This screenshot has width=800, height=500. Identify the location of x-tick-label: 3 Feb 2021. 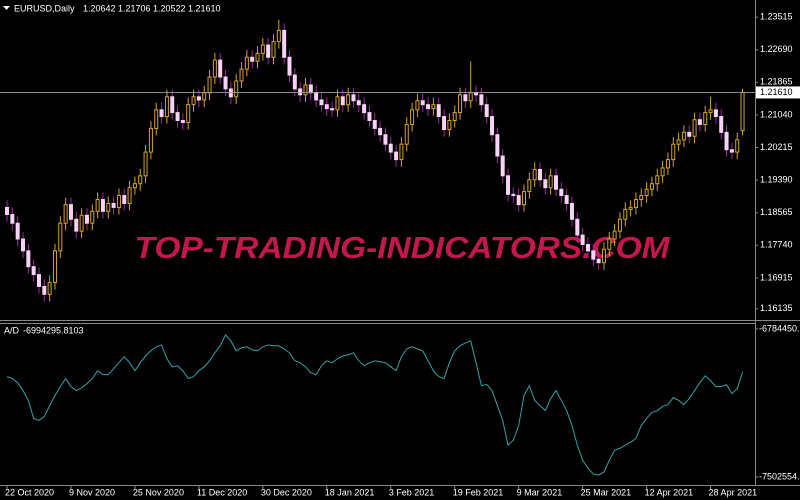
(412, 492).